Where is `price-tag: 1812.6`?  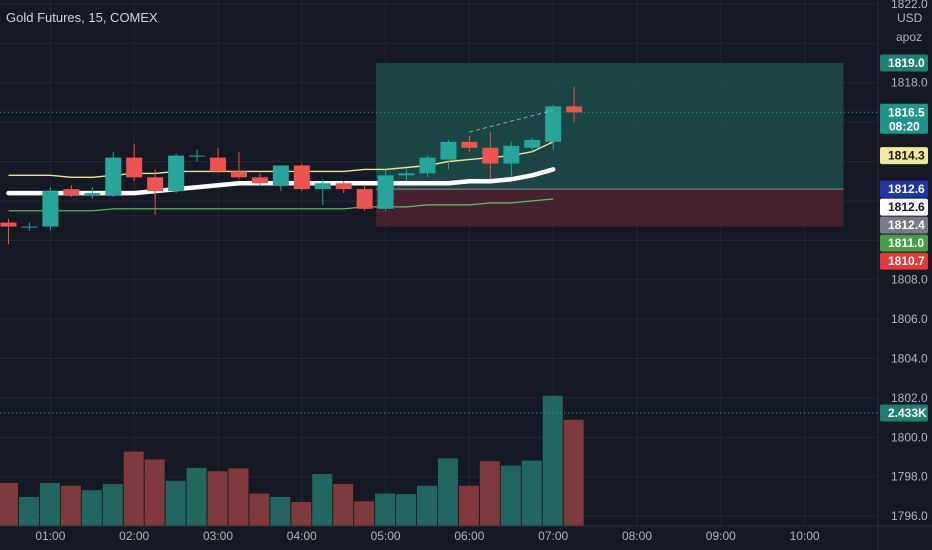 price-tag: 1812.6 is located at coordinates (906, 189).